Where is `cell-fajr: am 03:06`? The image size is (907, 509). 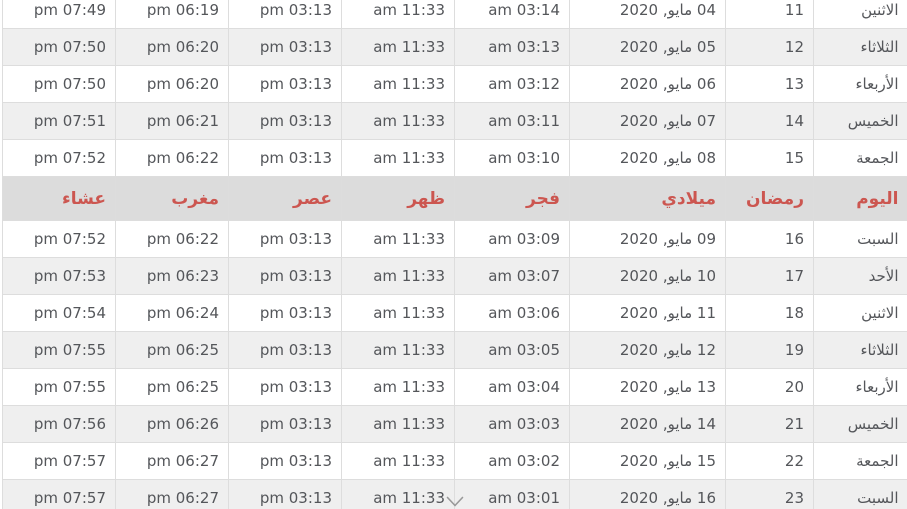
cell-fajr: am 03:06 is located at coordinates (512, 313).